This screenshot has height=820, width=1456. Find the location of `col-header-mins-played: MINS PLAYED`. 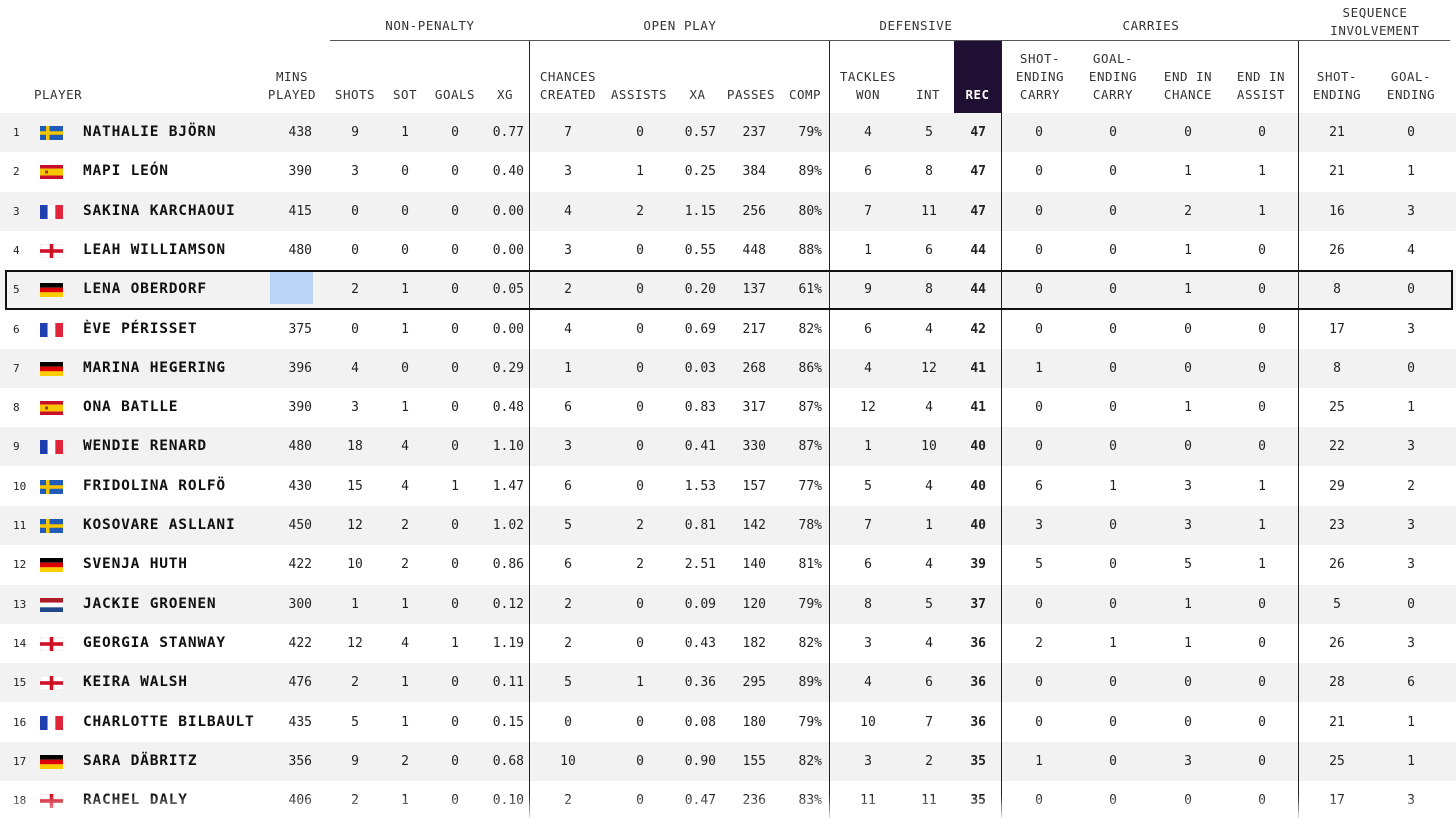

col-header-mins-played: MINS PLAYED is located at coordinates (292, 85).